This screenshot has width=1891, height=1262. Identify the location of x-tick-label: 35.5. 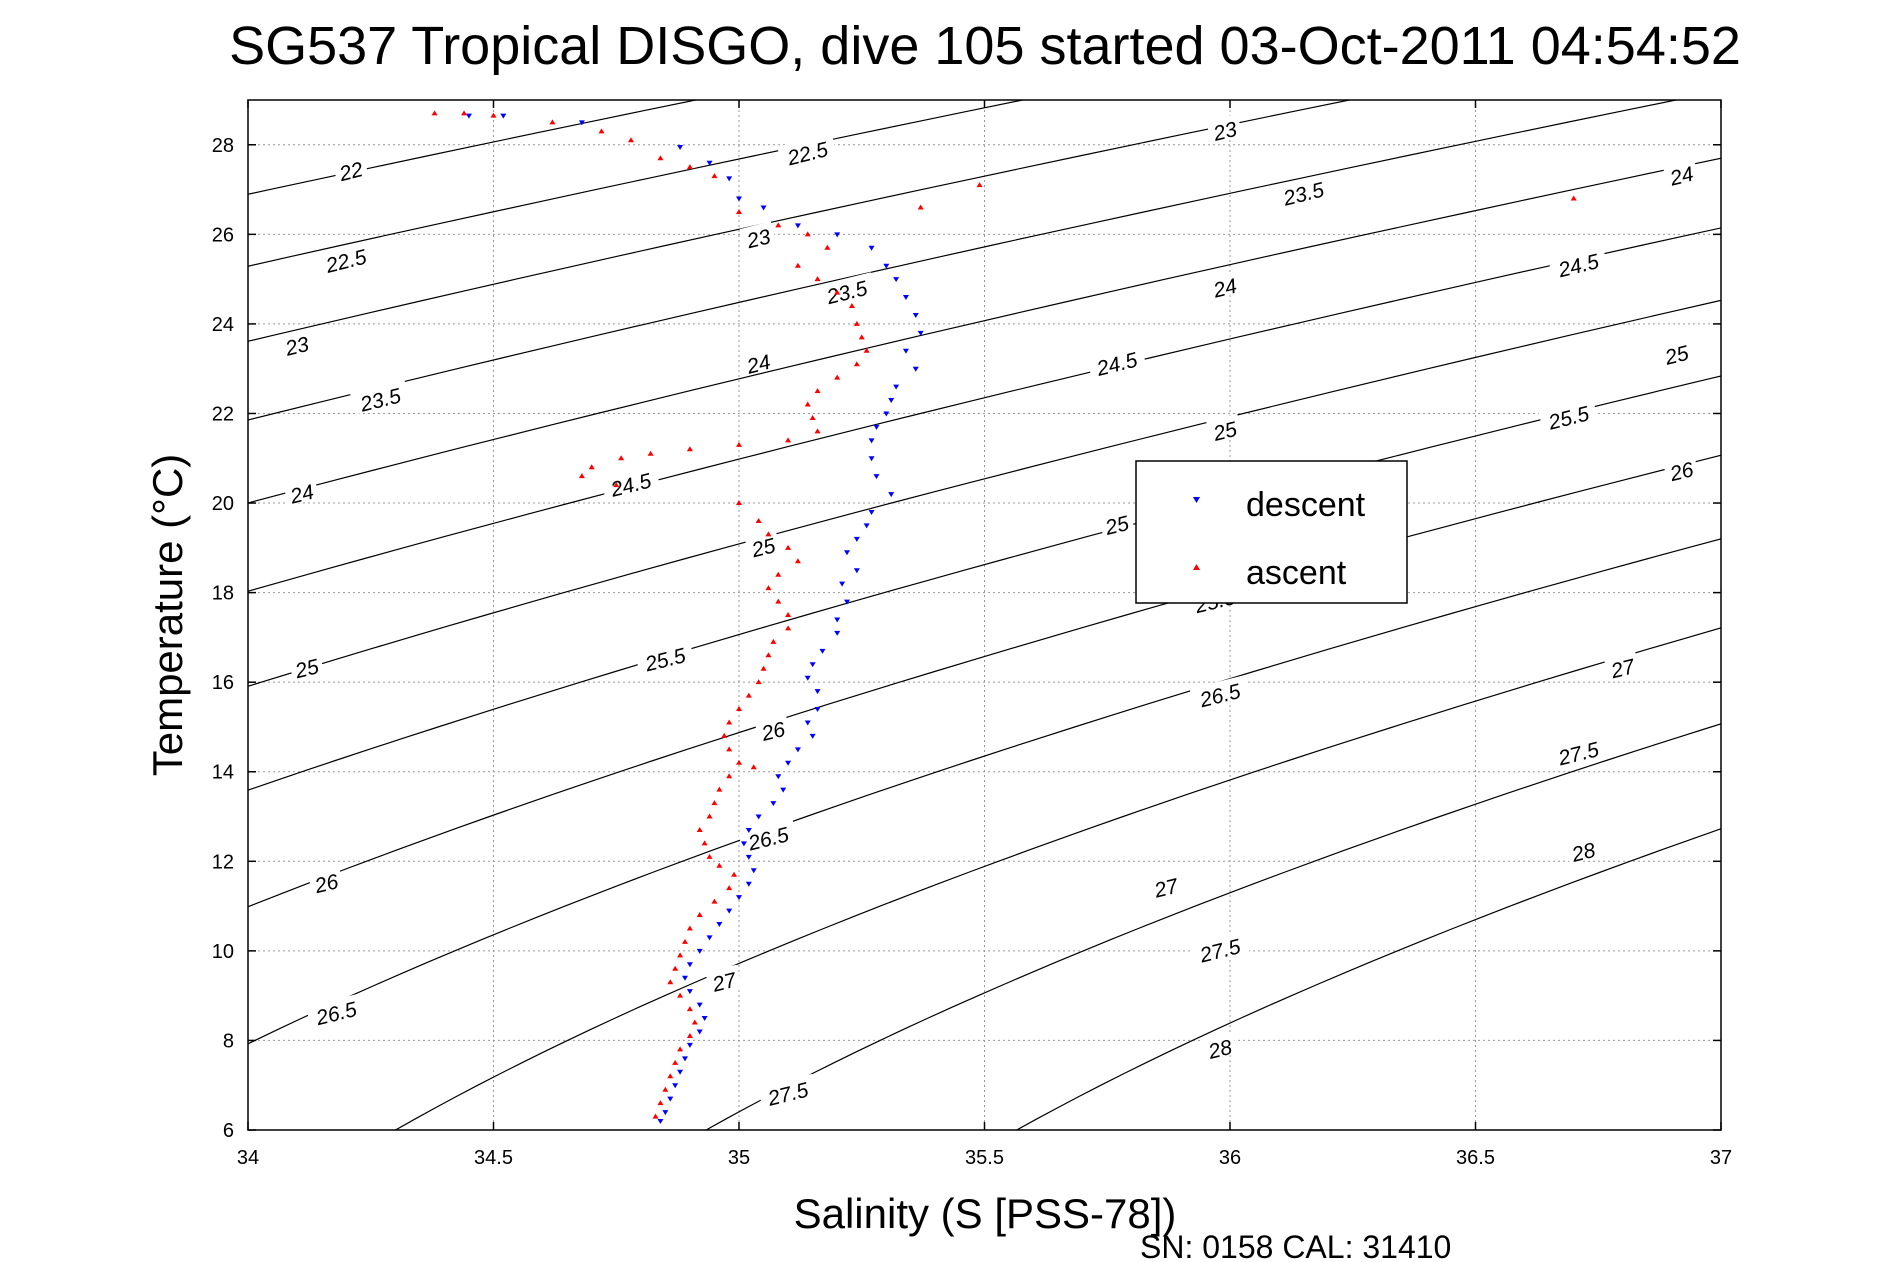
(984, 1158).